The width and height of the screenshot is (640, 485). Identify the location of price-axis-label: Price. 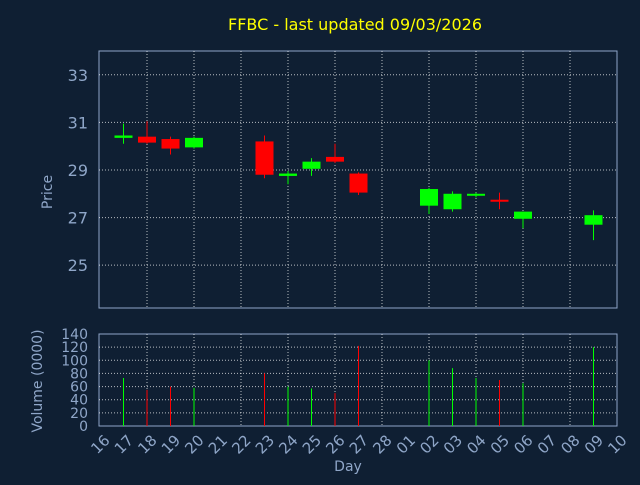
(48, 192).